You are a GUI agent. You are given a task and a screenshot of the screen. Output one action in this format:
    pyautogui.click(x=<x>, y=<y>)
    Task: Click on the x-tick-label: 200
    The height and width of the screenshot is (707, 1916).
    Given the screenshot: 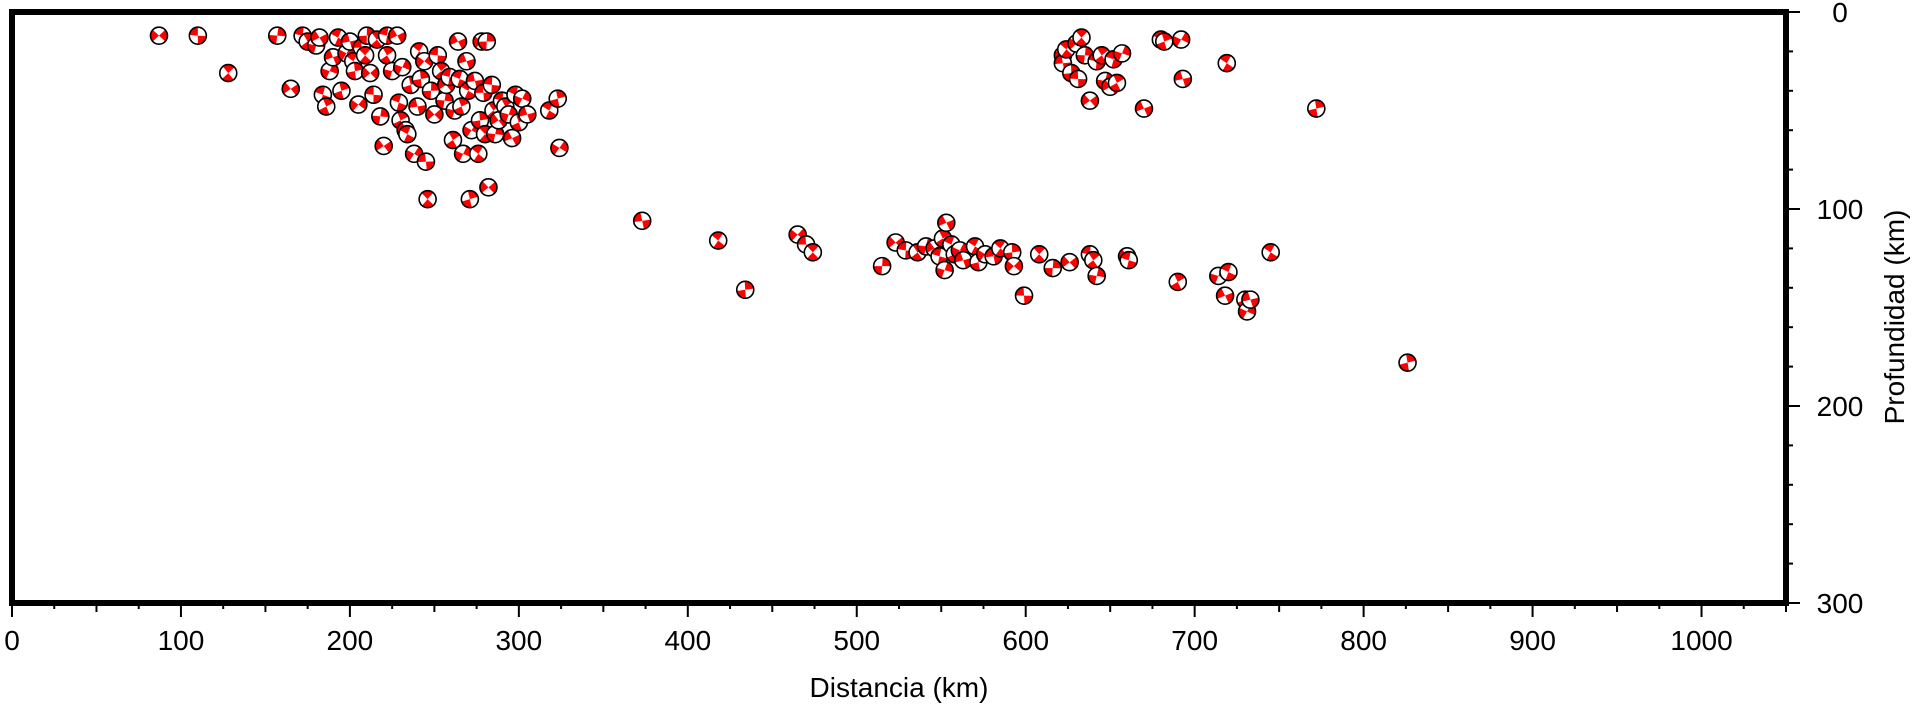 What is the action you would take?
    pyautogui.click(x=350, y=640)
    